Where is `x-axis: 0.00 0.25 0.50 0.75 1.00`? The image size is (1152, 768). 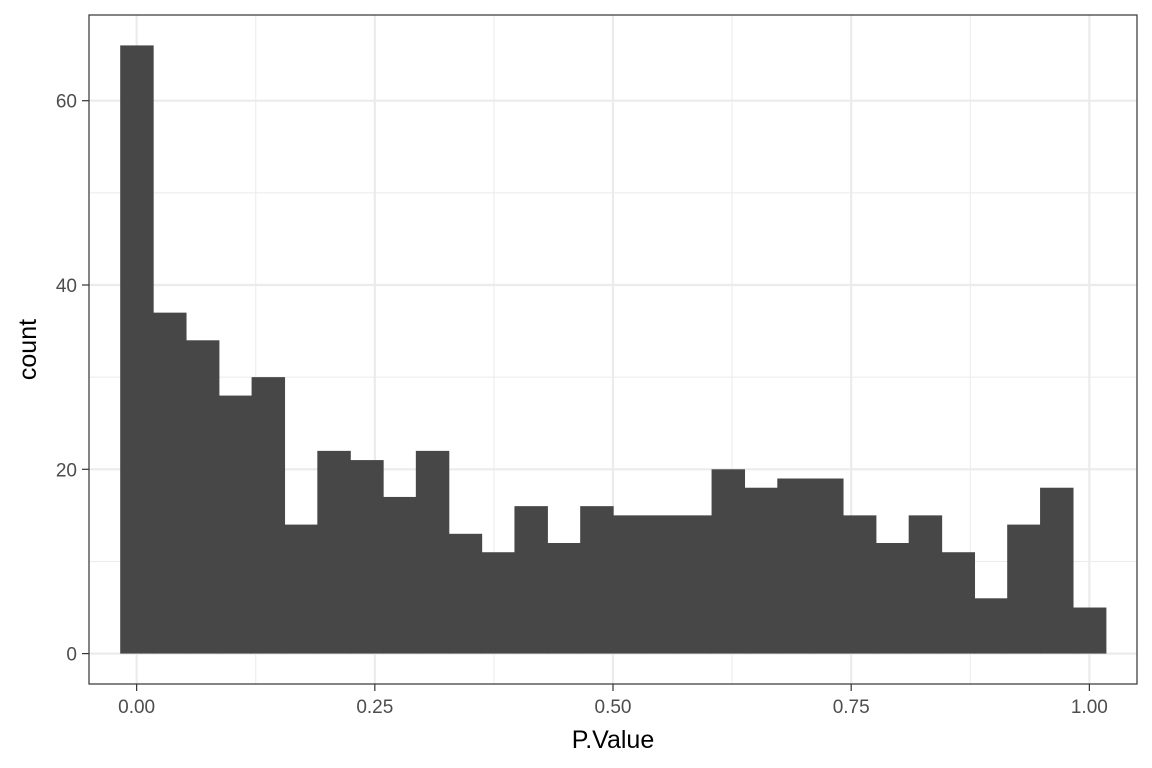
x-axis: 0.00 0.25 0.50 0.75 1.00 is located at coordinates (613, 701).